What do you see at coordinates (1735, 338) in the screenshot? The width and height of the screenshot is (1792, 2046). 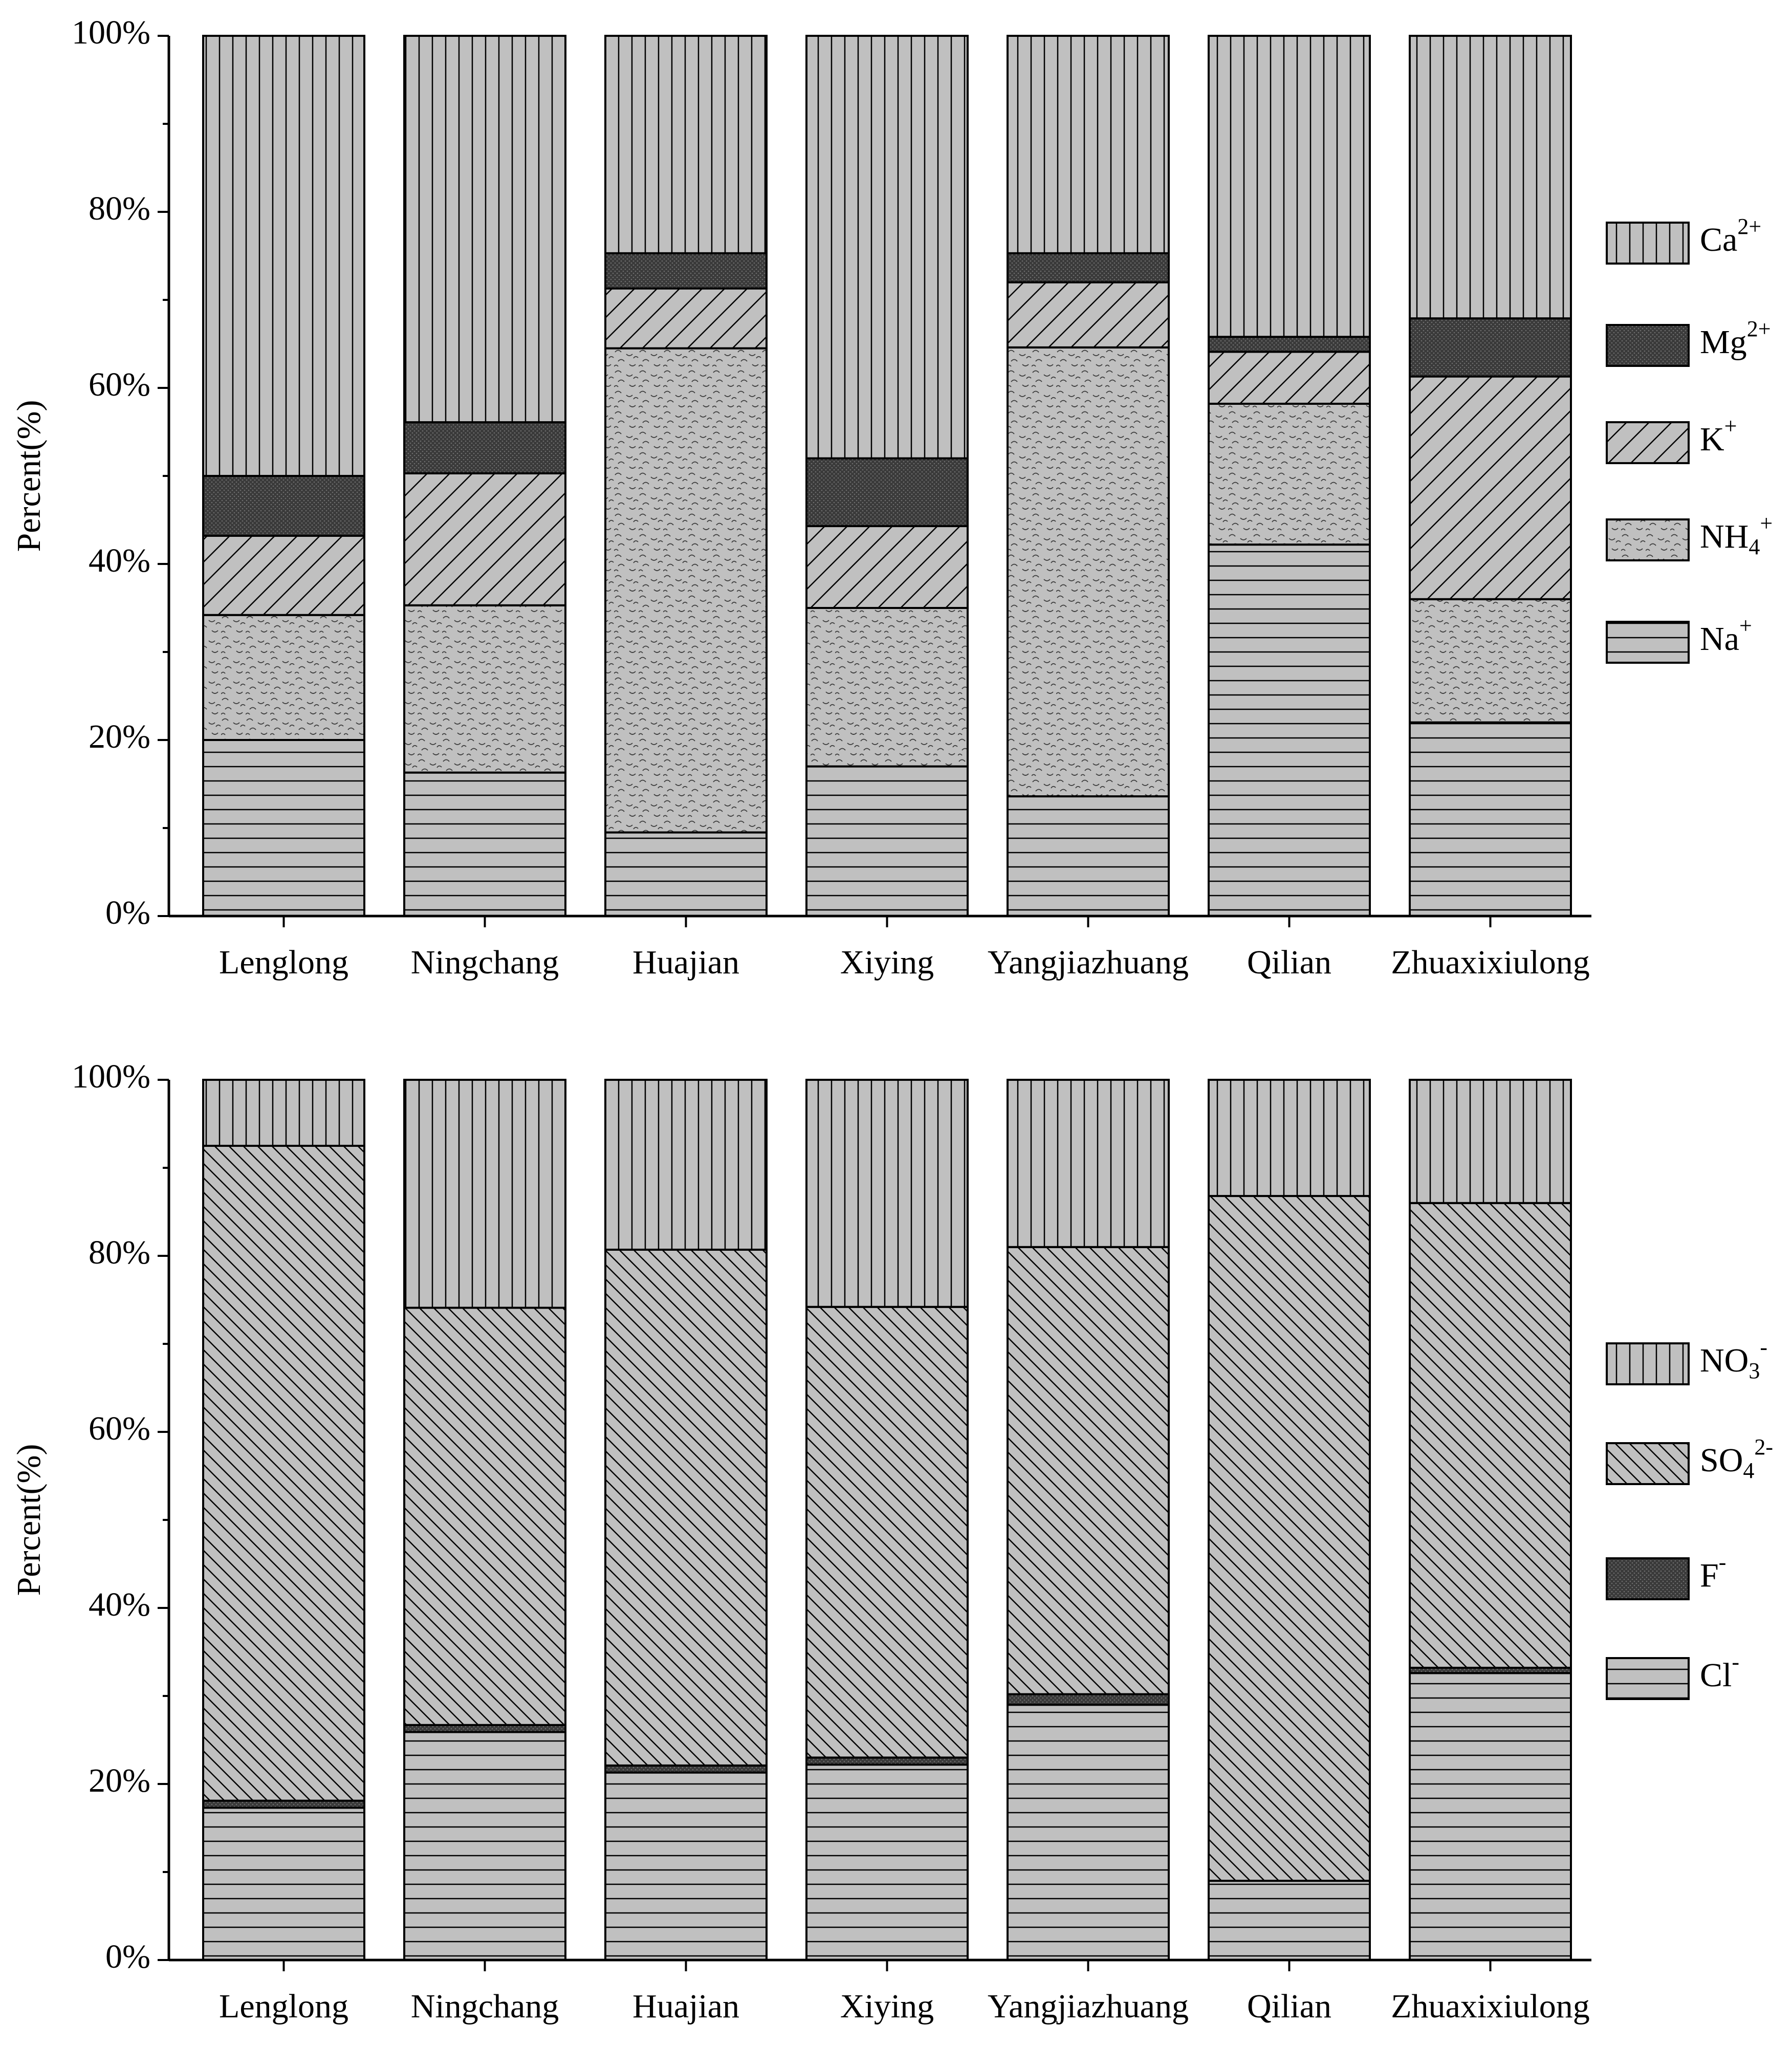 I see `legend-label: Mg2+` at bounding box center [1735, 338].